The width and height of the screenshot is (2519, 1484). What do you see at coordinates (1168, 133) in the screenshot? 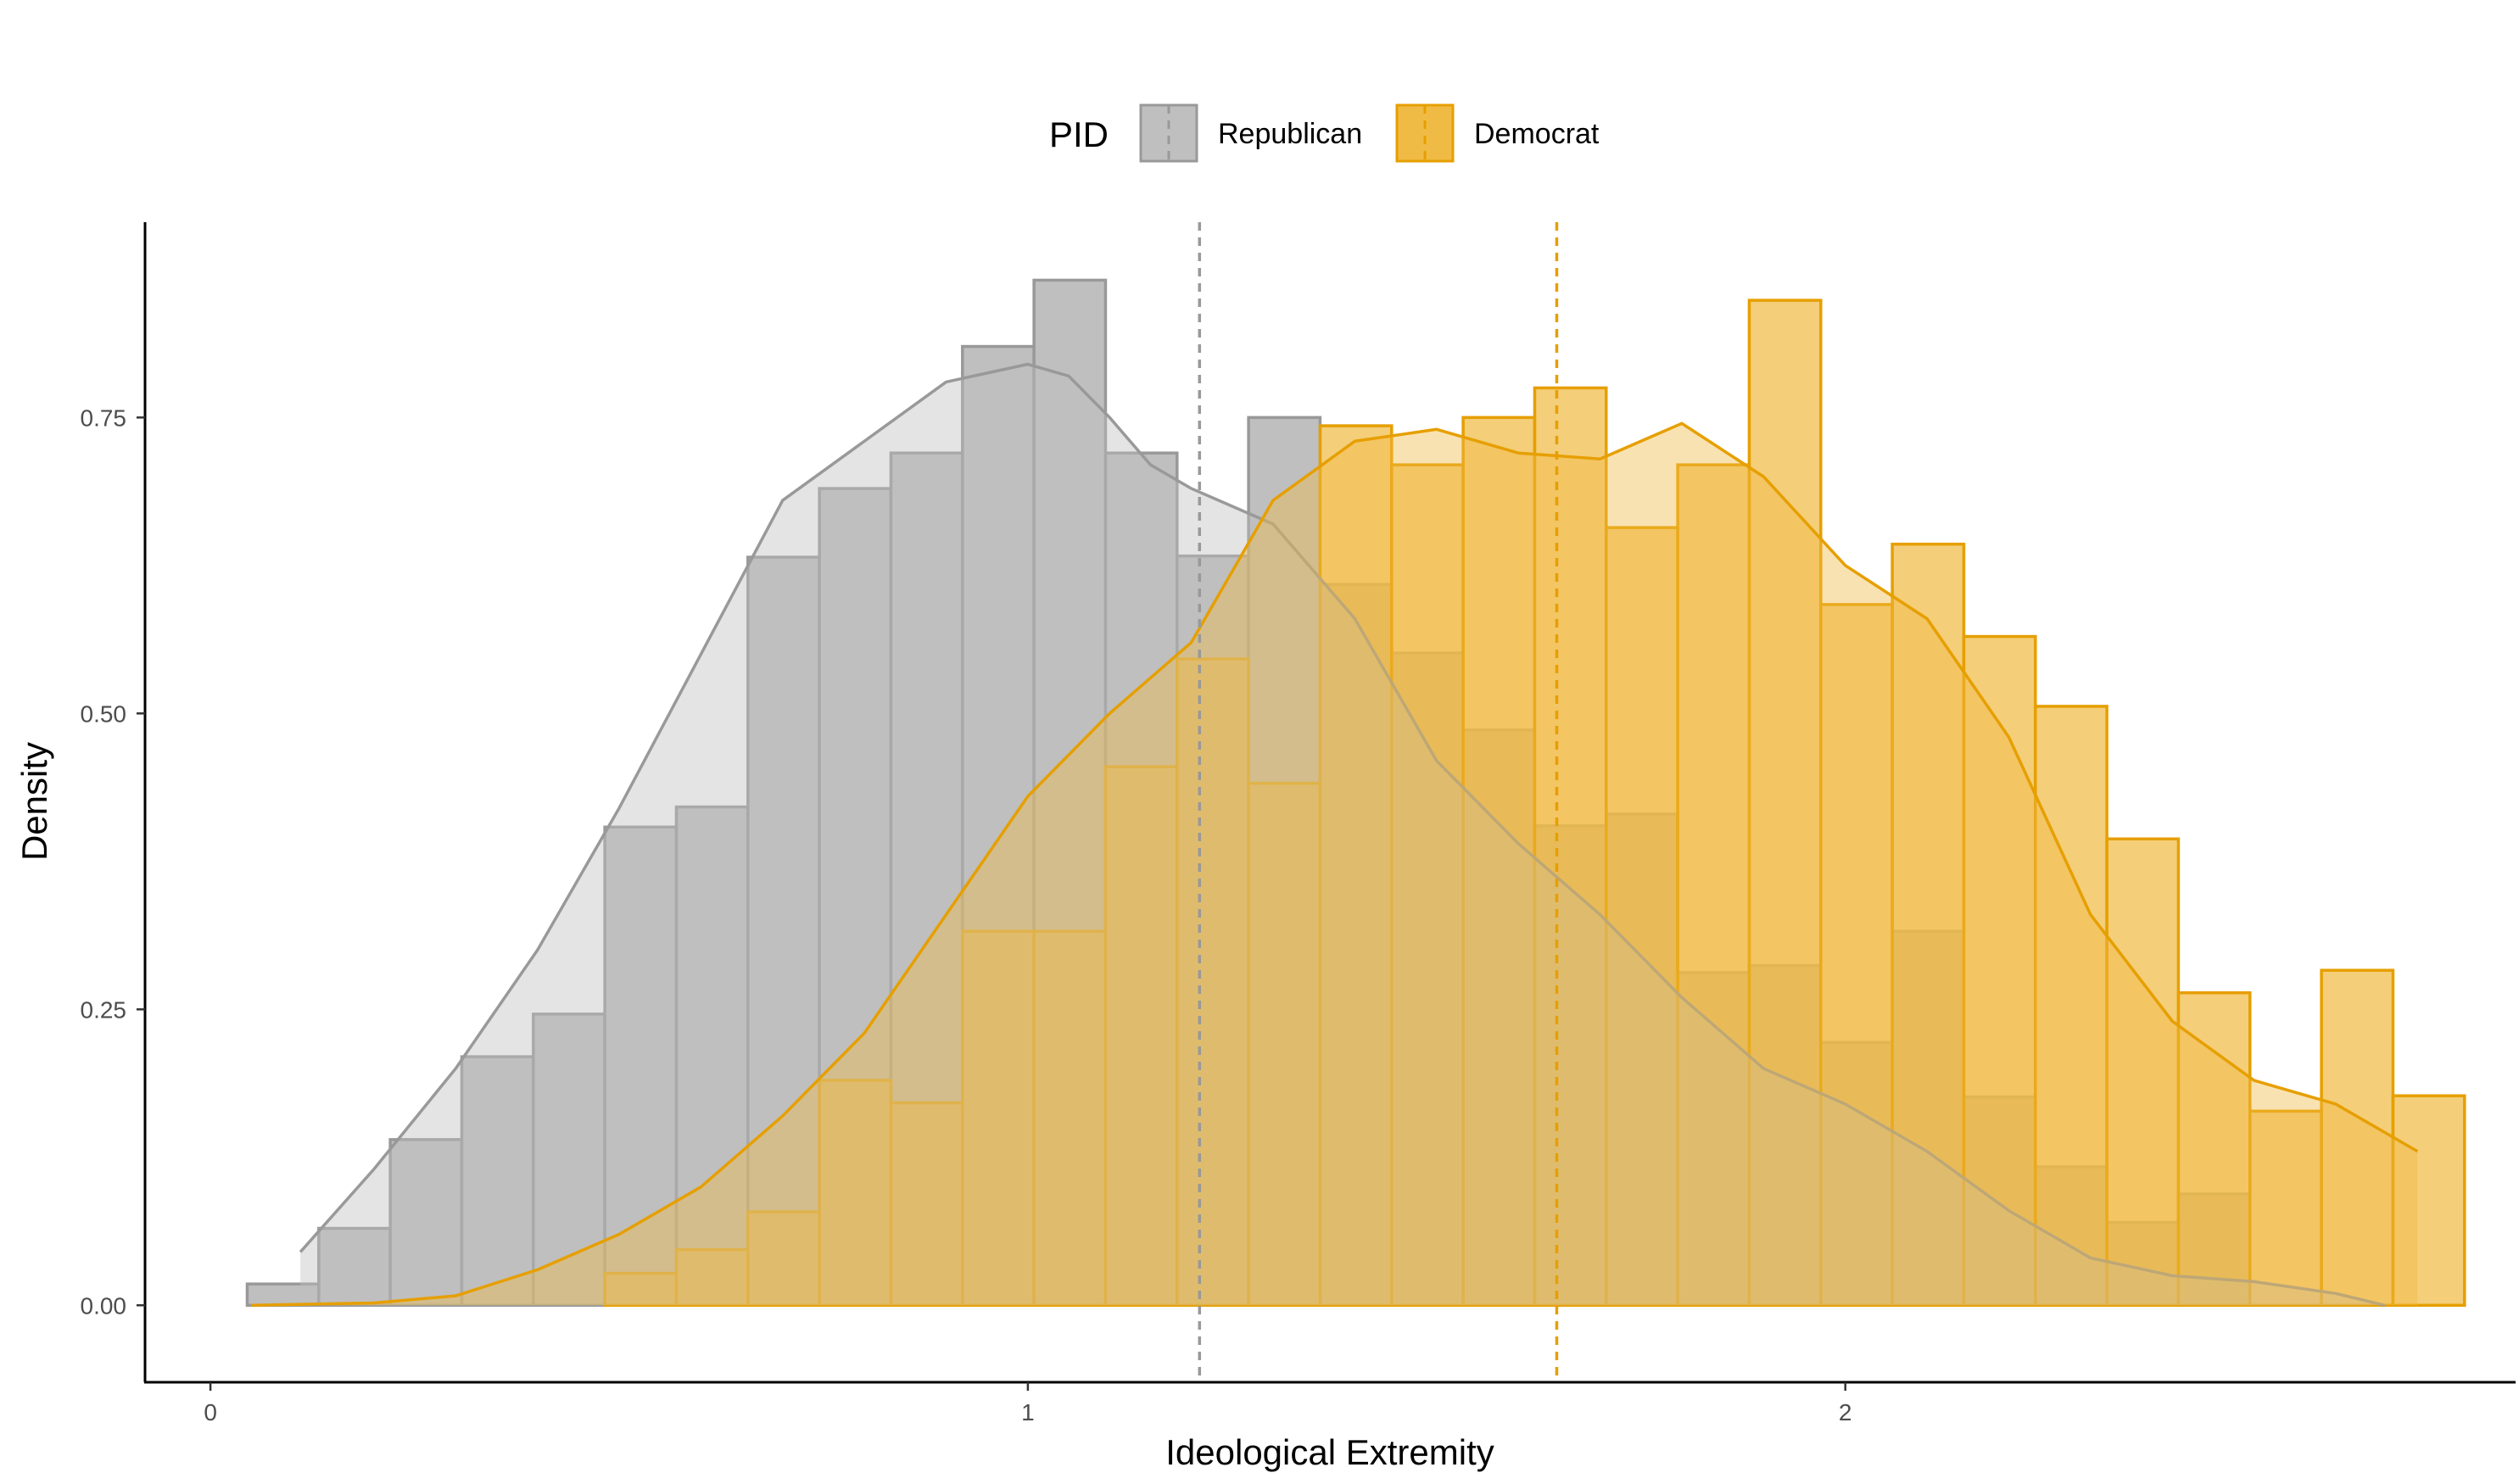
I see `legend-key-republican` at bounding box center [1168, 133].